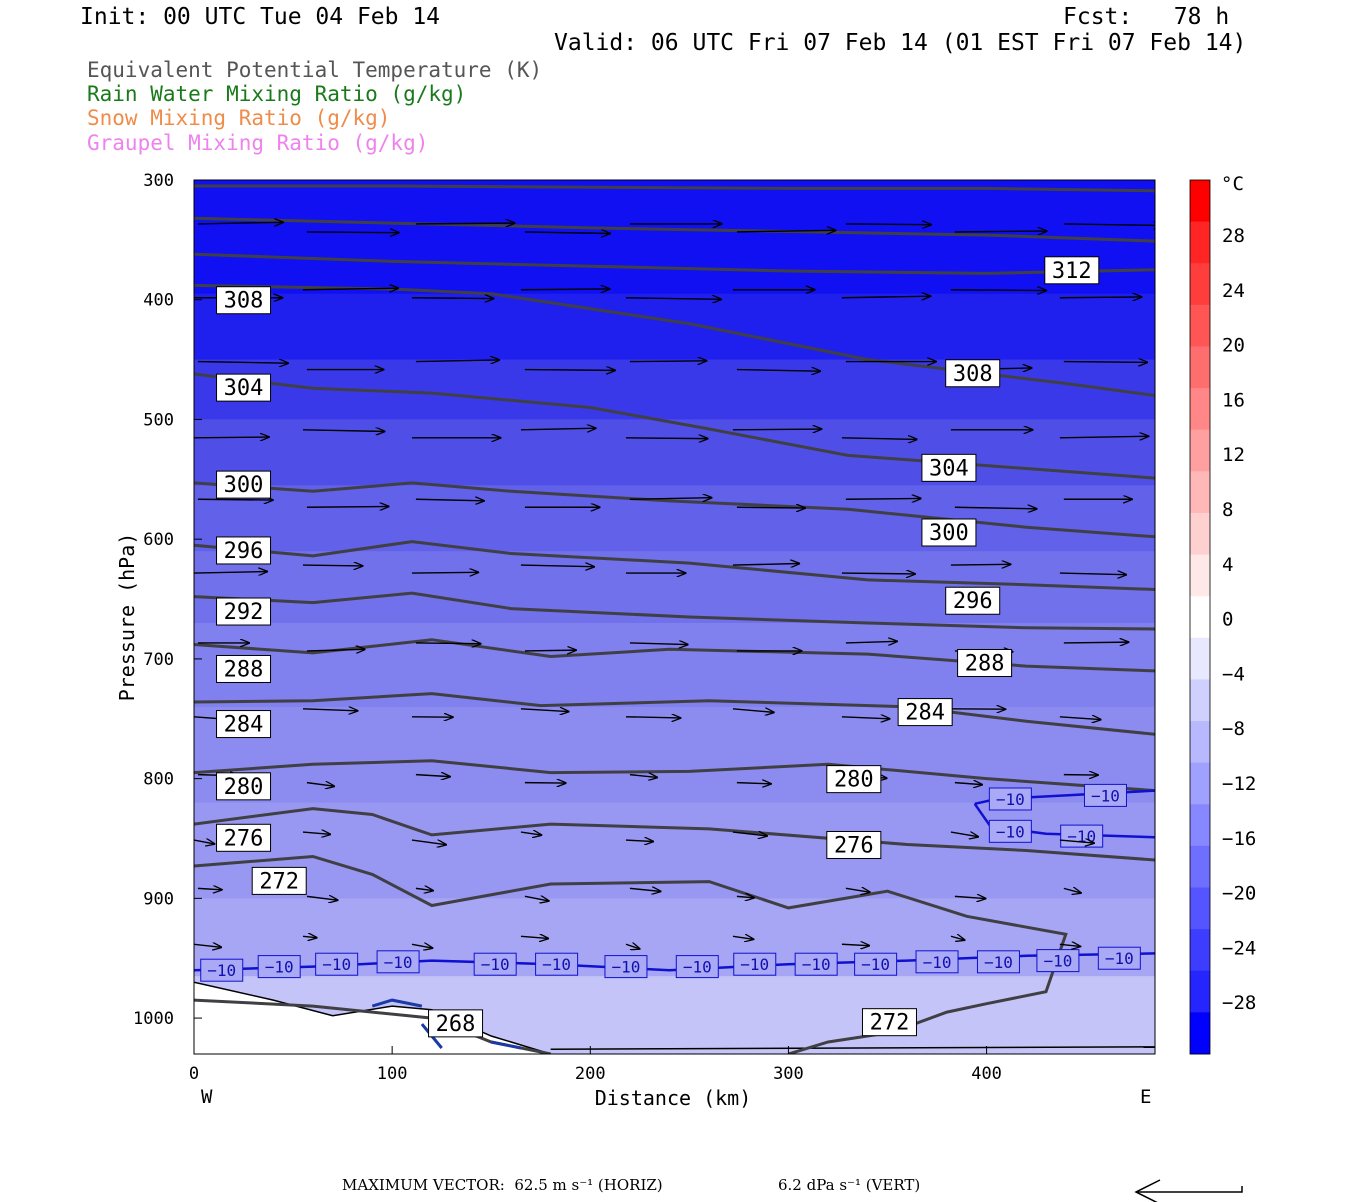 Image resolution: width=1350 pixels, height=1202 pixels. What do you see at coordinates (1233, 291) in the screenshot?
I see `colorbar-label: 24` at bounding box center [1233, 291].